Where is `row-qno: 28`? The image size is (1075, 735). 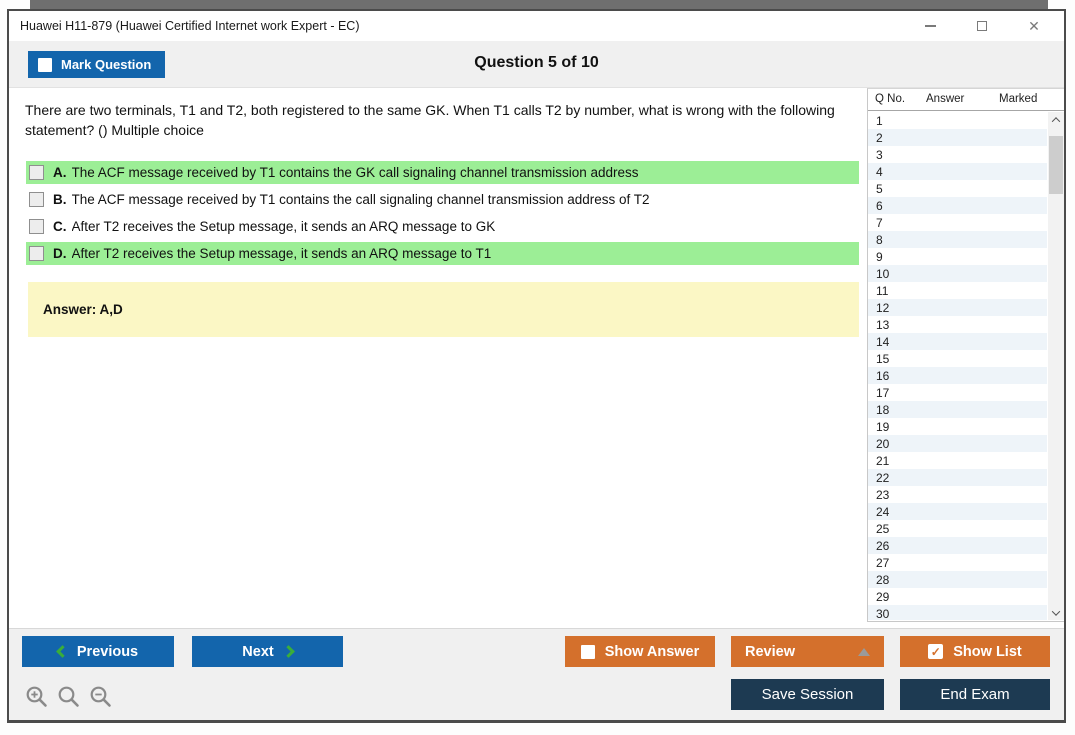
row-qno: 28 is located at coordinates (883, 579).